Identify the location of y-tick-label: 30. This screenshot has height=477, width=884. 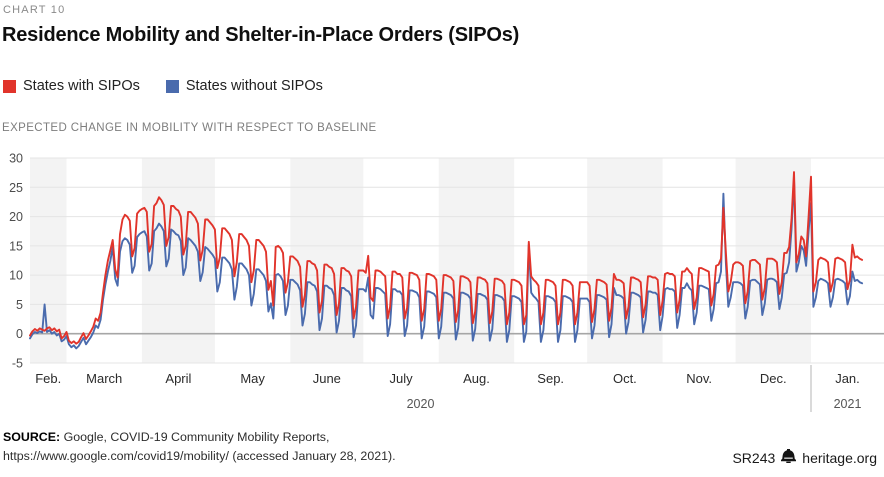
(16, 159).